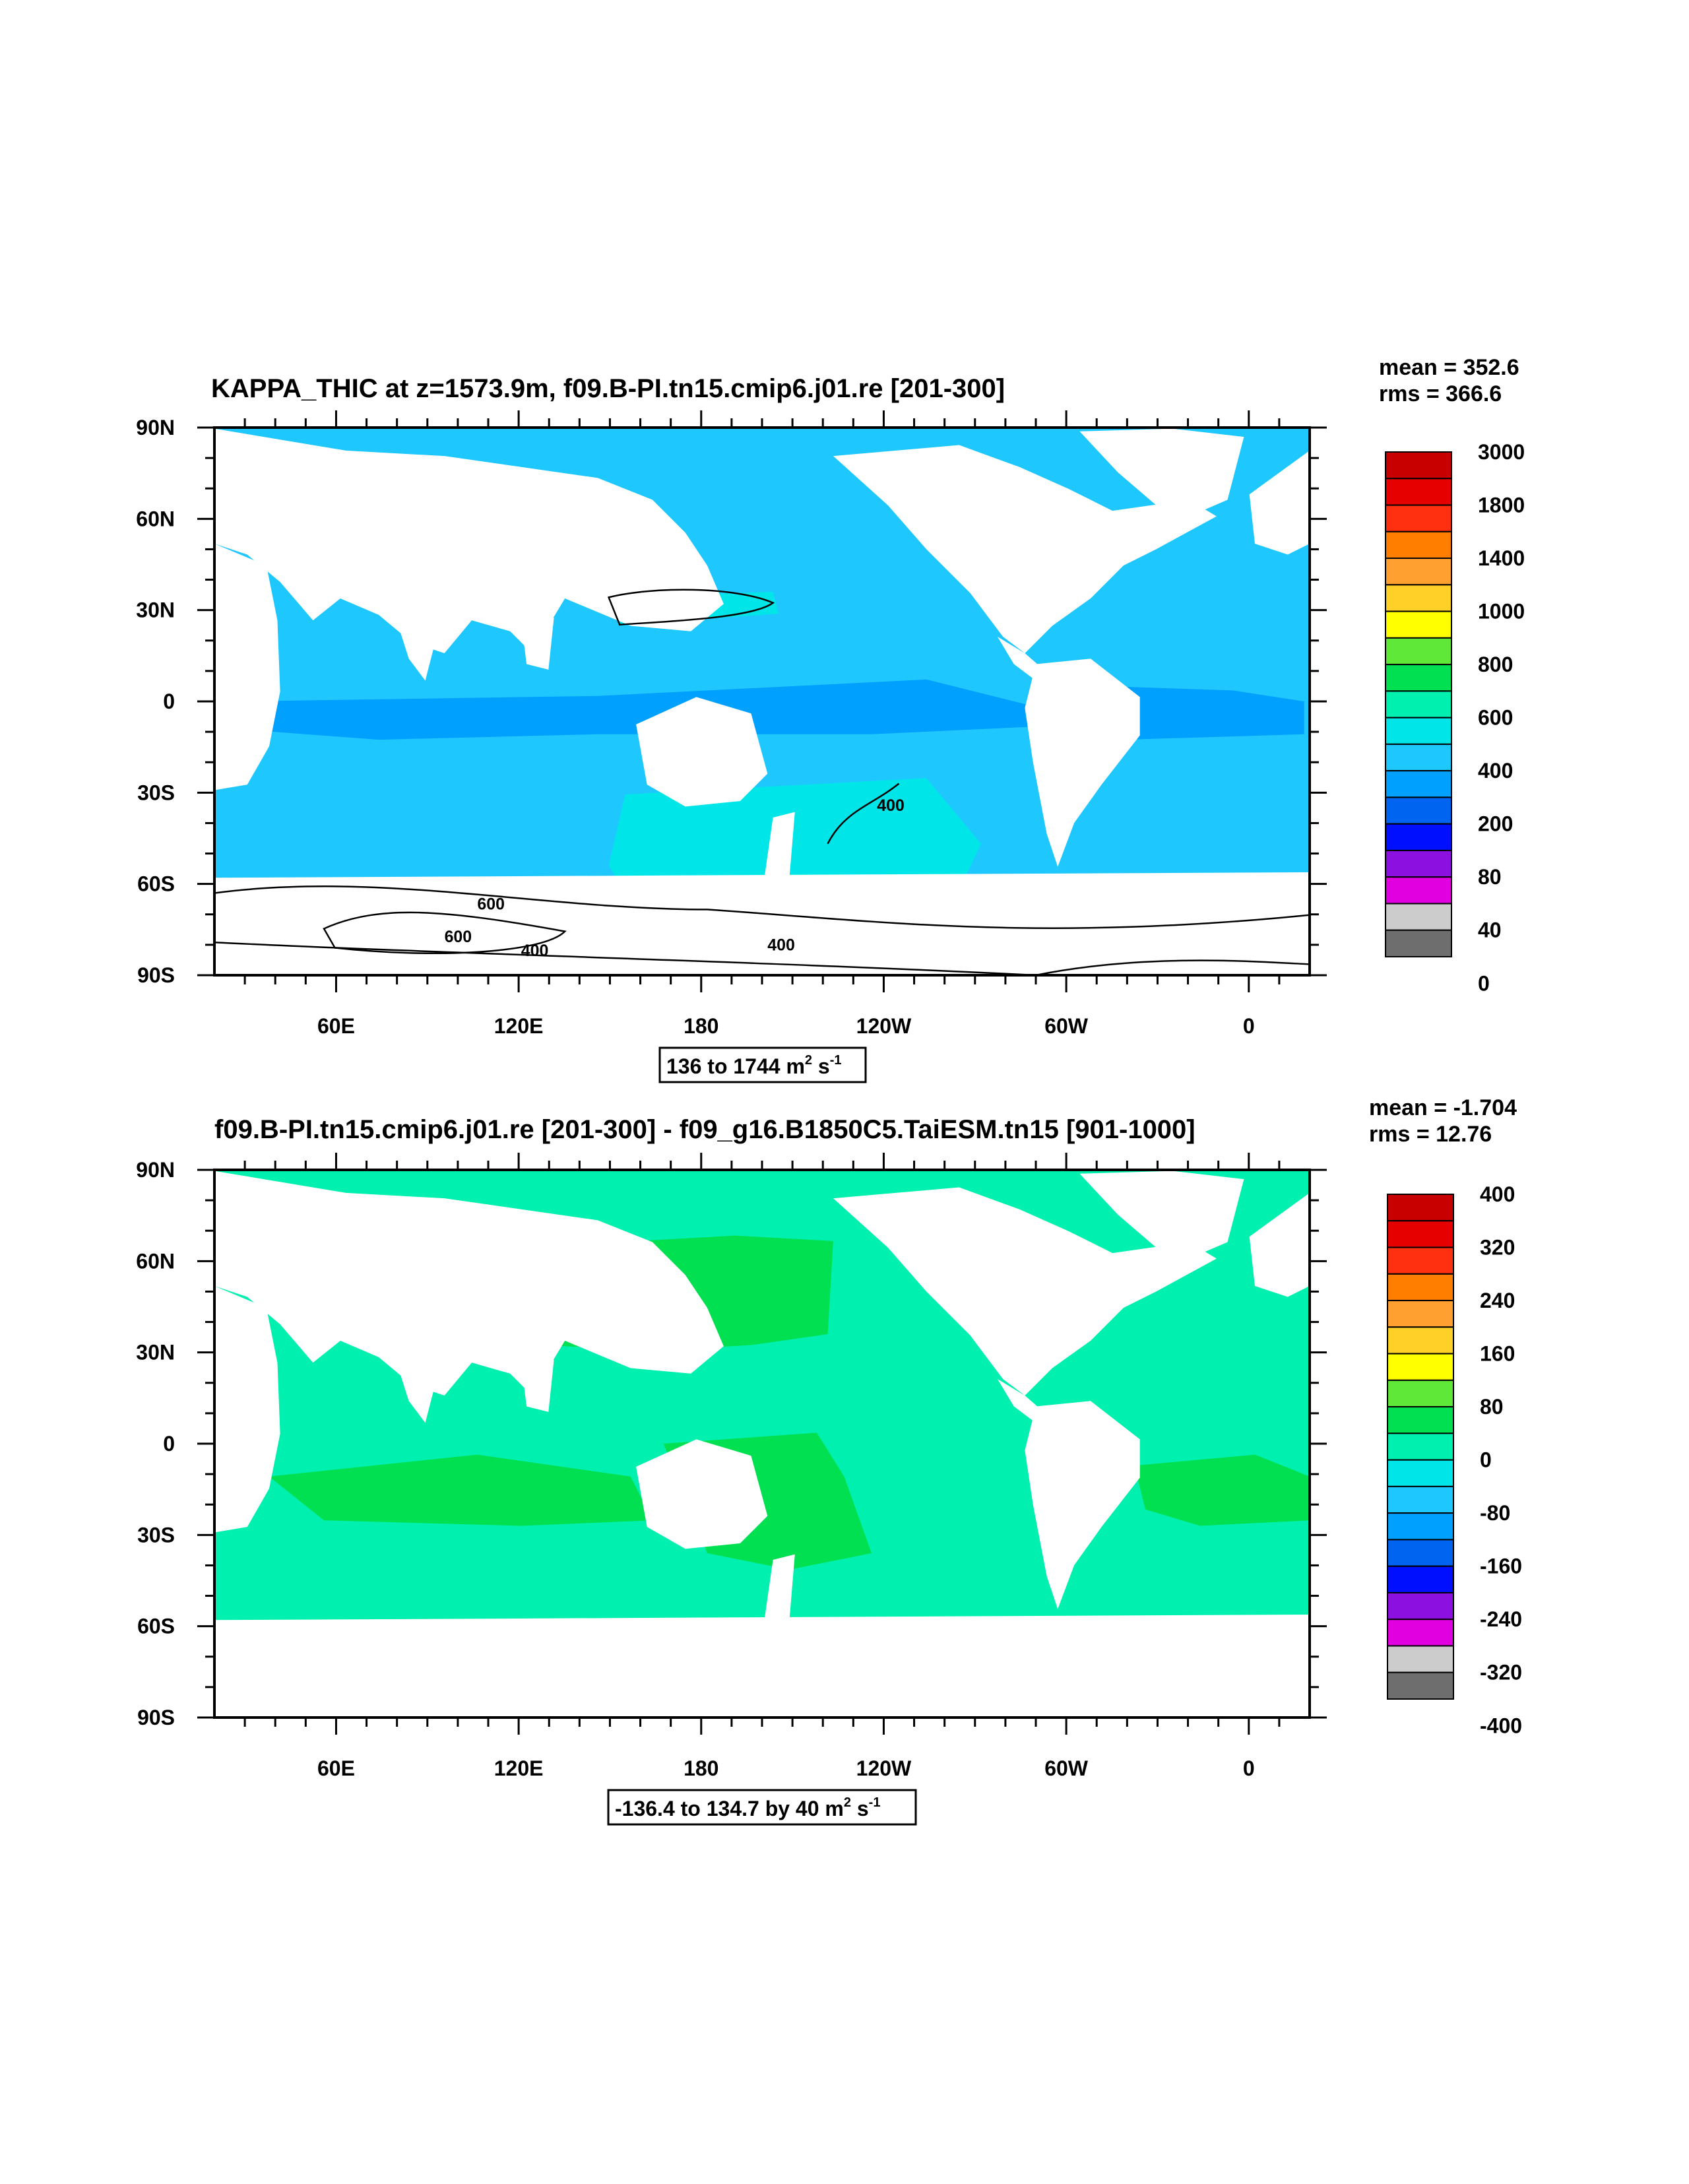 The height and width of the screenshot is (2184, 1689). Describe the element at coordinates (747, 1807) in the screenshot. I see `panel-2-range-label: -136.4 to 134.7 by 40 m2 s-1` at that location.